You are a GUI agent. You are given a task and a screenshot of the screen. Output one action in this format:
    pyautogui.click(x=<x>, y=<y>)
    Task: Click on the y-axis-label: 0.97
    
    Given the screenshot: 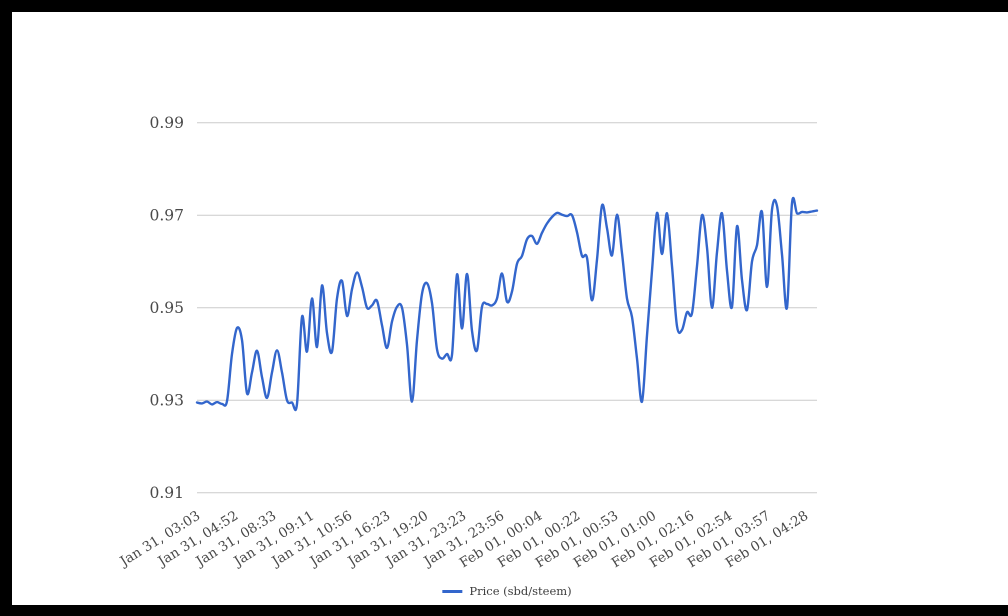 What is the action you would take?
    pyautogui.click(x=166, y=216)
    